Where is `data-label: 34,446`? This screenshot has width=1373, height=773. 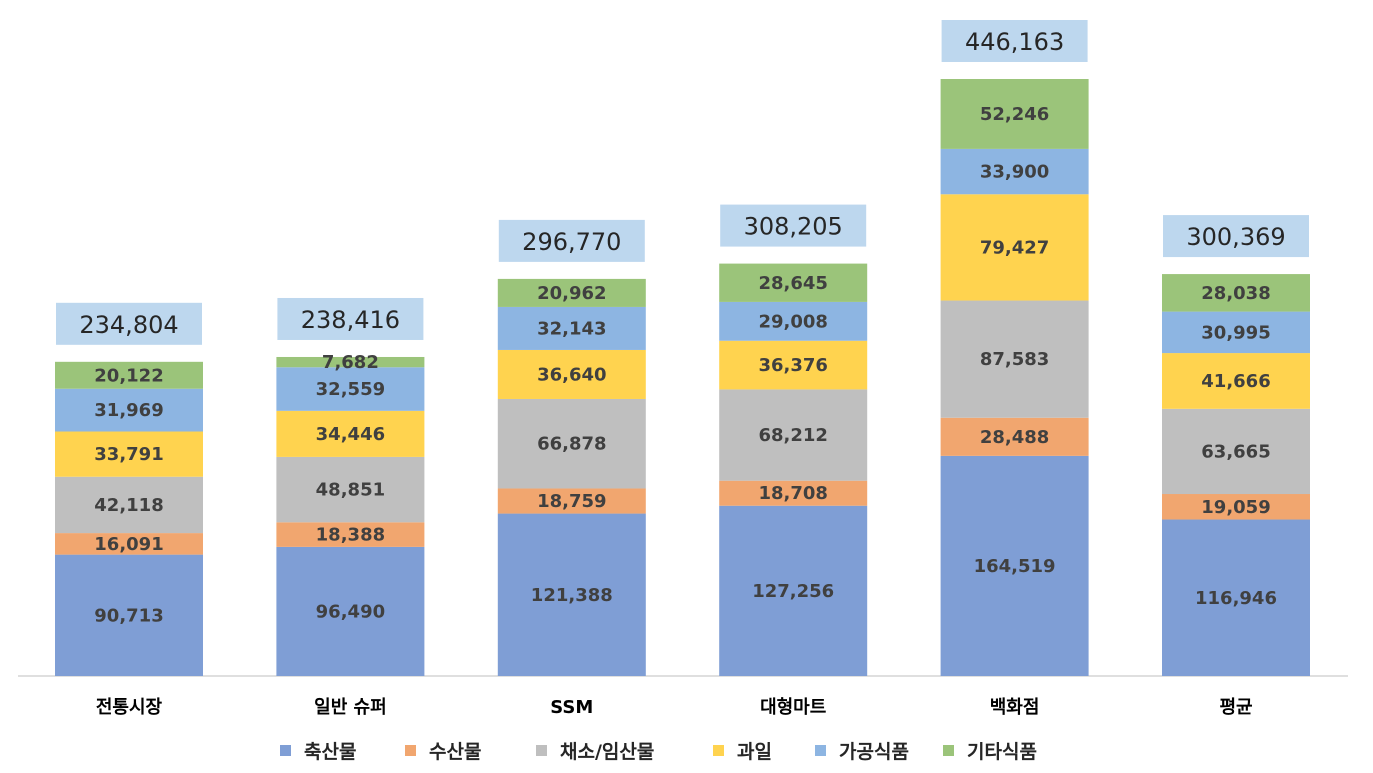 data-label: 34,446 is located at coordinates (350, 434).